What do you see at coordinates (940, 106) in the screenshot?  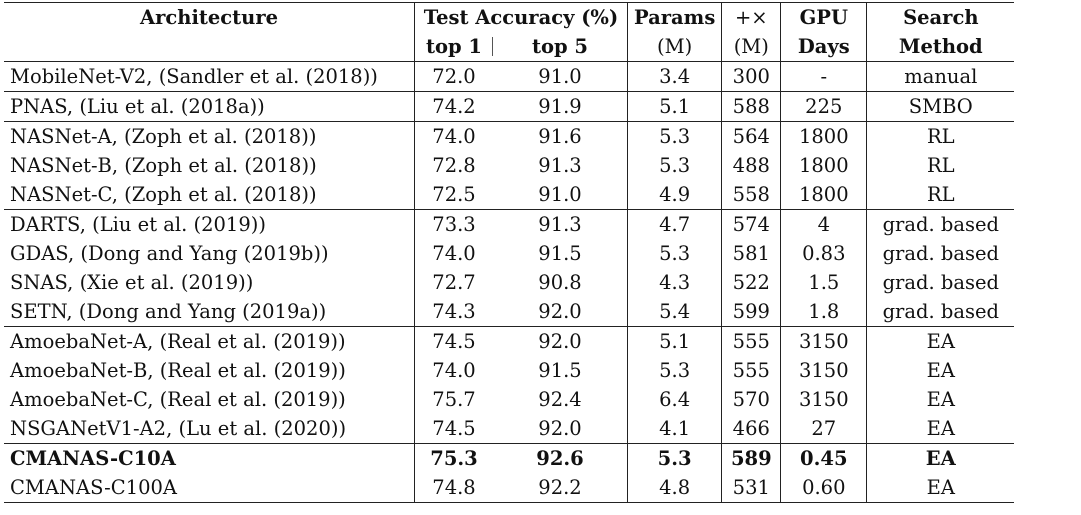 I see `search-method-cell: SMBO` at bounding box center [940, 106].